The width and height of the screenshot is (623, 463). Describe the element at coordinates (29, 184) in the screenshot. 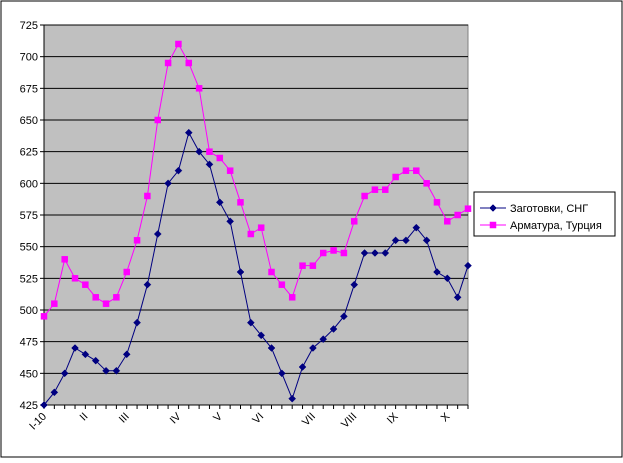

I see `y-tick-label: 600` at that location.